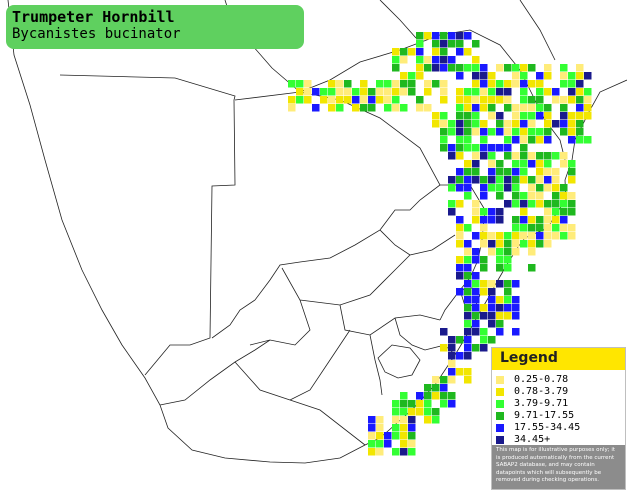 The width and height of the screenshot is (627, 494). Describe the element at coordinates (532, 439) in the screenshot. I see `legend-label: 34.45+` at that location.